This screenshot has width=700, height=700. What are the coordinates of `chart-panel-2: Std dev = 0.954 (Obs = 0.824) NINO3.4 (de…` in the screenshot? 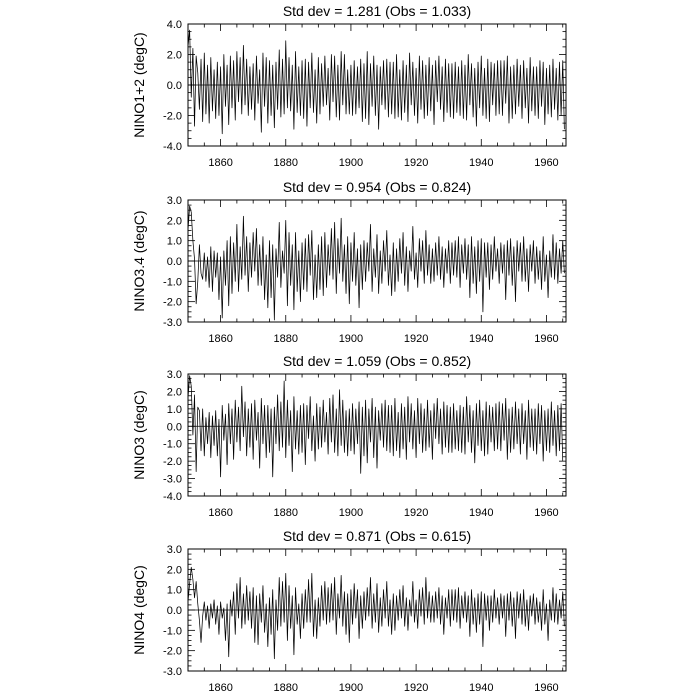 It's located at (349, 262).